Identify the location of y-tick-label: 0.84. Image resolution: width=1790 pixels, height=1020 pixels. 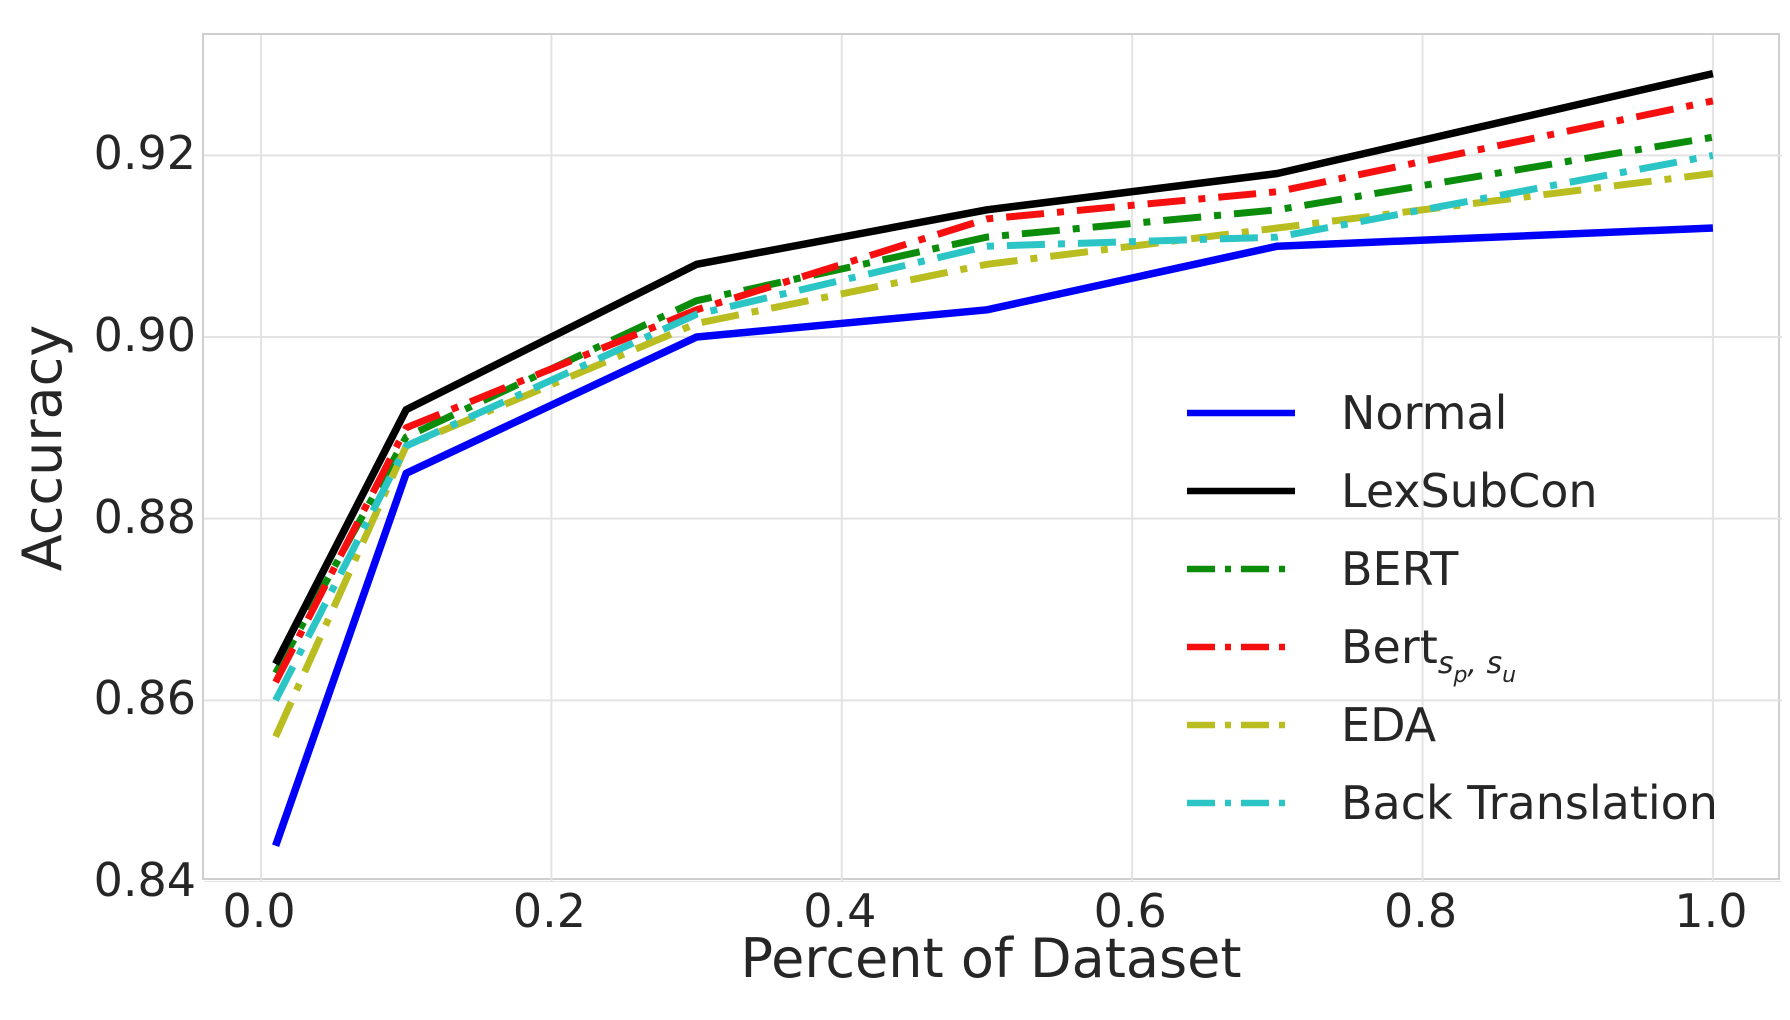
(144, 880).